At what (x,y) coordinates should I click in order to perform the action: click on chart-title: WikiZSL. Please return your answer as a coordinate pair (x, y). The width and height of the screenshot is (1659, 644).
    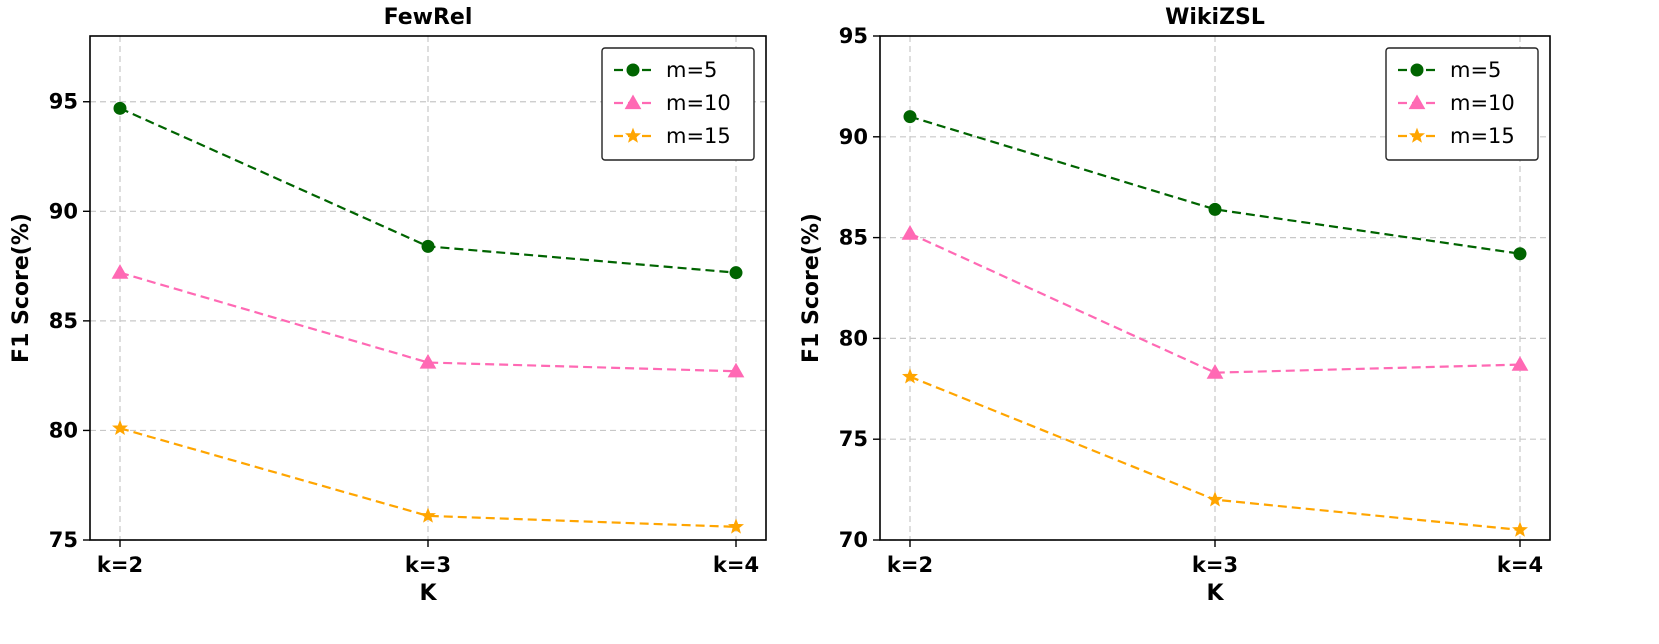
    Looking at the image, I should click on (1215, 17).